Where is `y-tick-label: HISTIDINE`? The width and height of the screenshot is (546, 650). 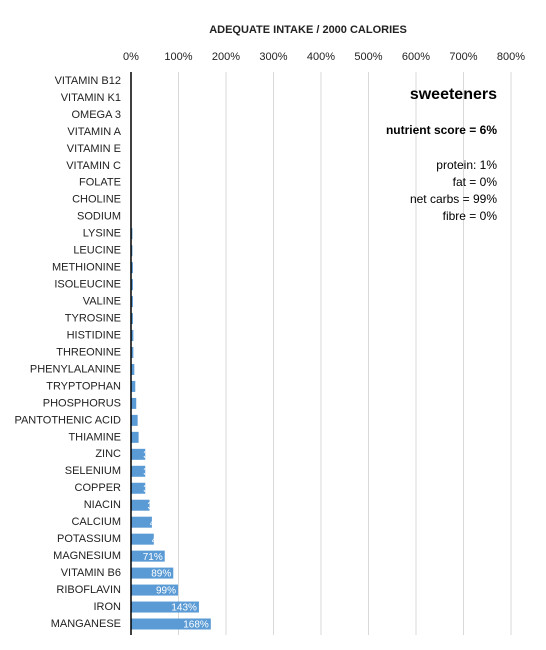 y-tick-label: HISTIDINE is located at coordinates (94, 335).